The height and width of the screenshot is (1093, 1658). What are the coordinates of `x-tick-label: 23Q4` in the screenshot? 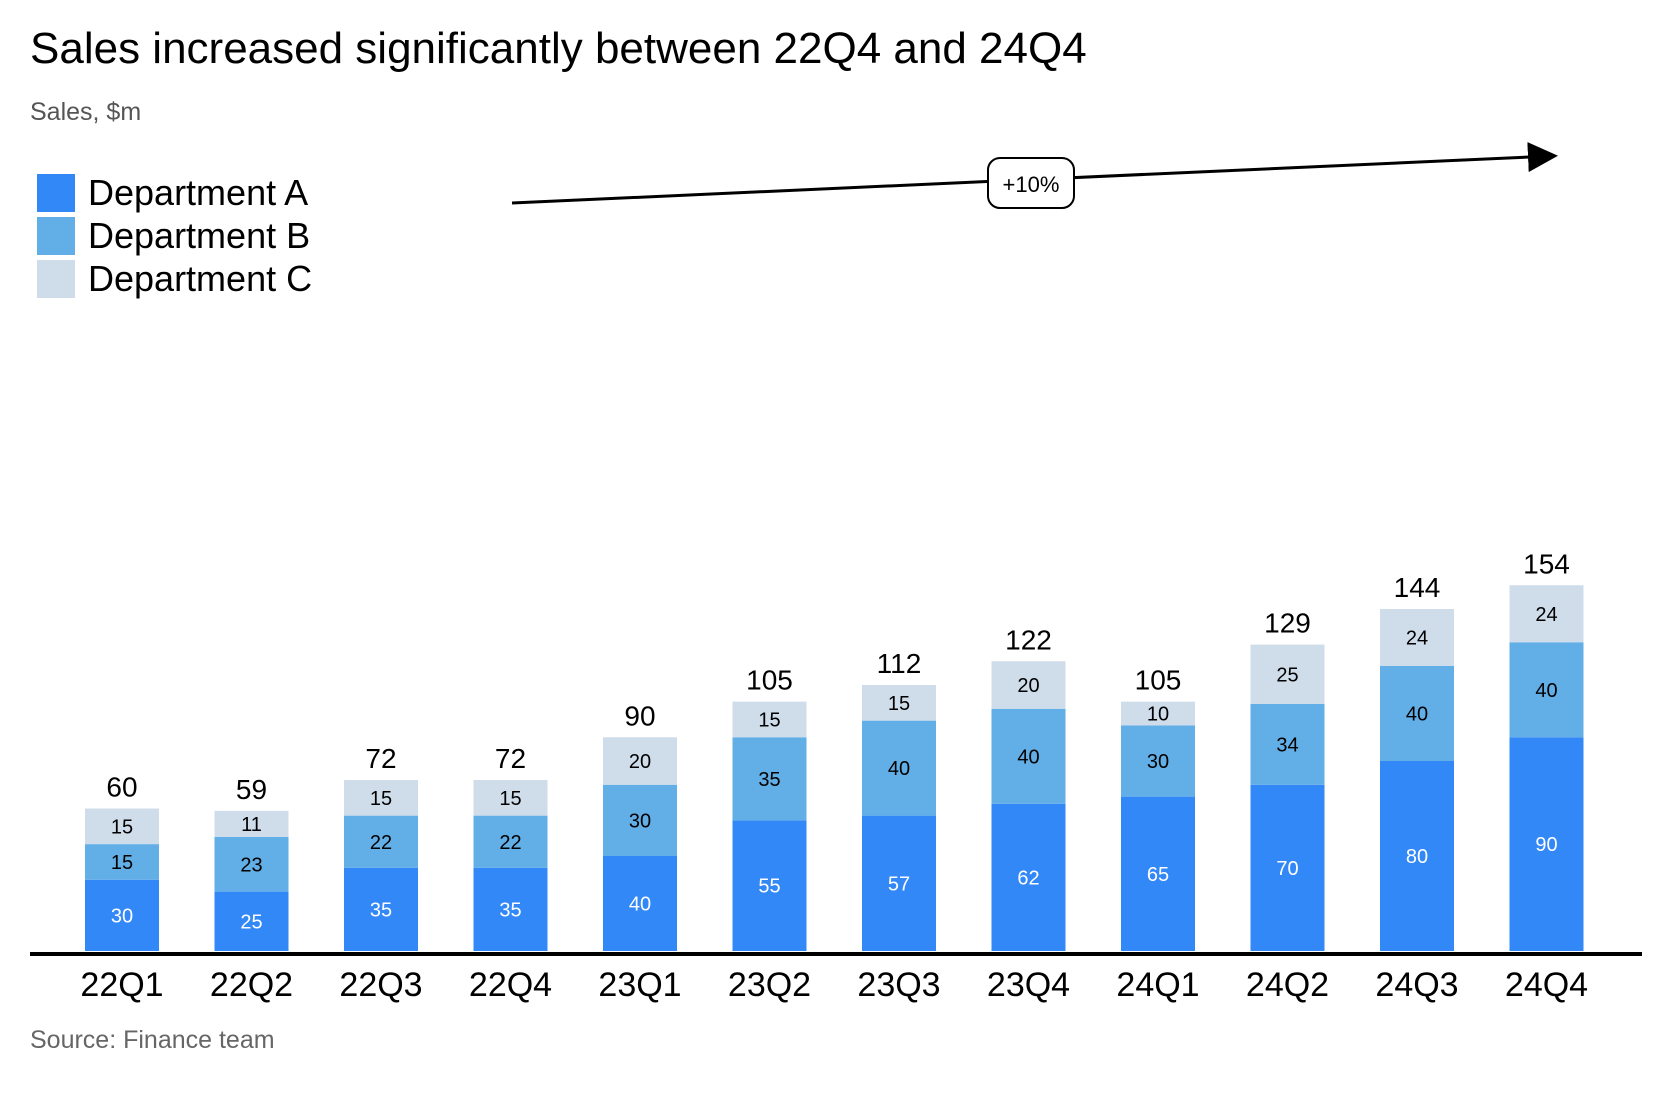 It's located at (1028, 985).